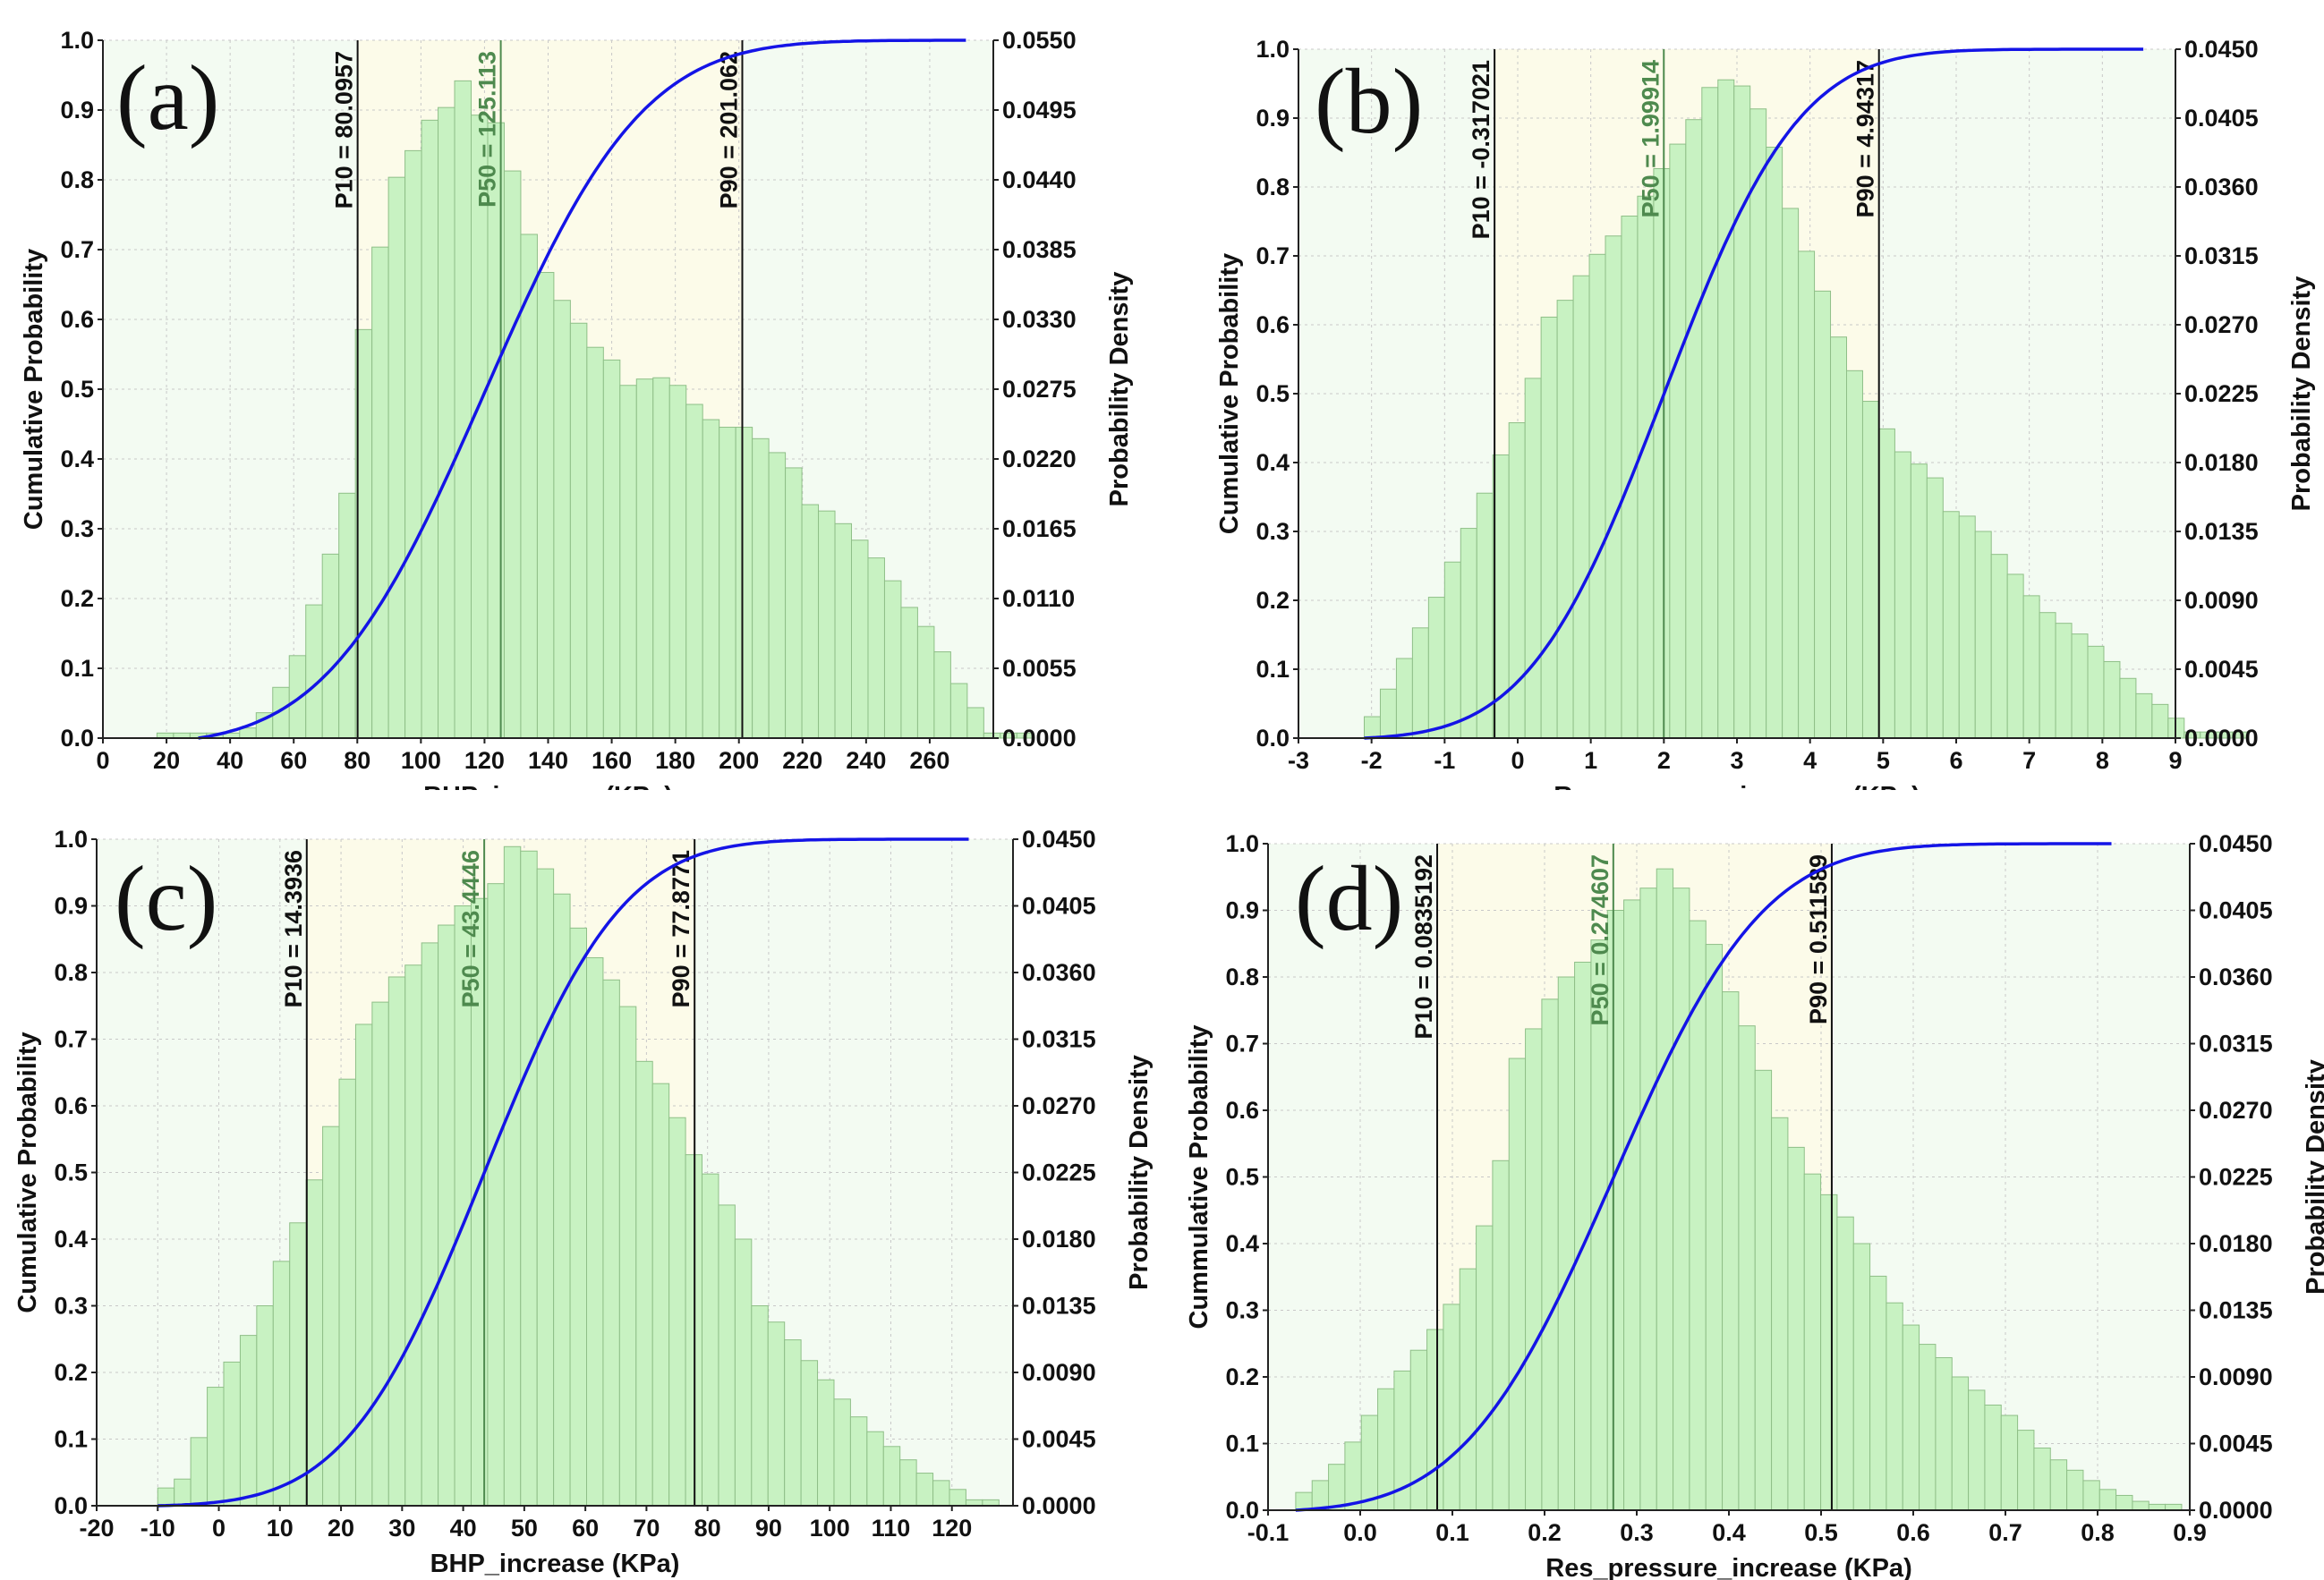 This screenshot has width=2324, height=1580. I want to click on x-tick-label: 0.2, so click(1545, 1532).